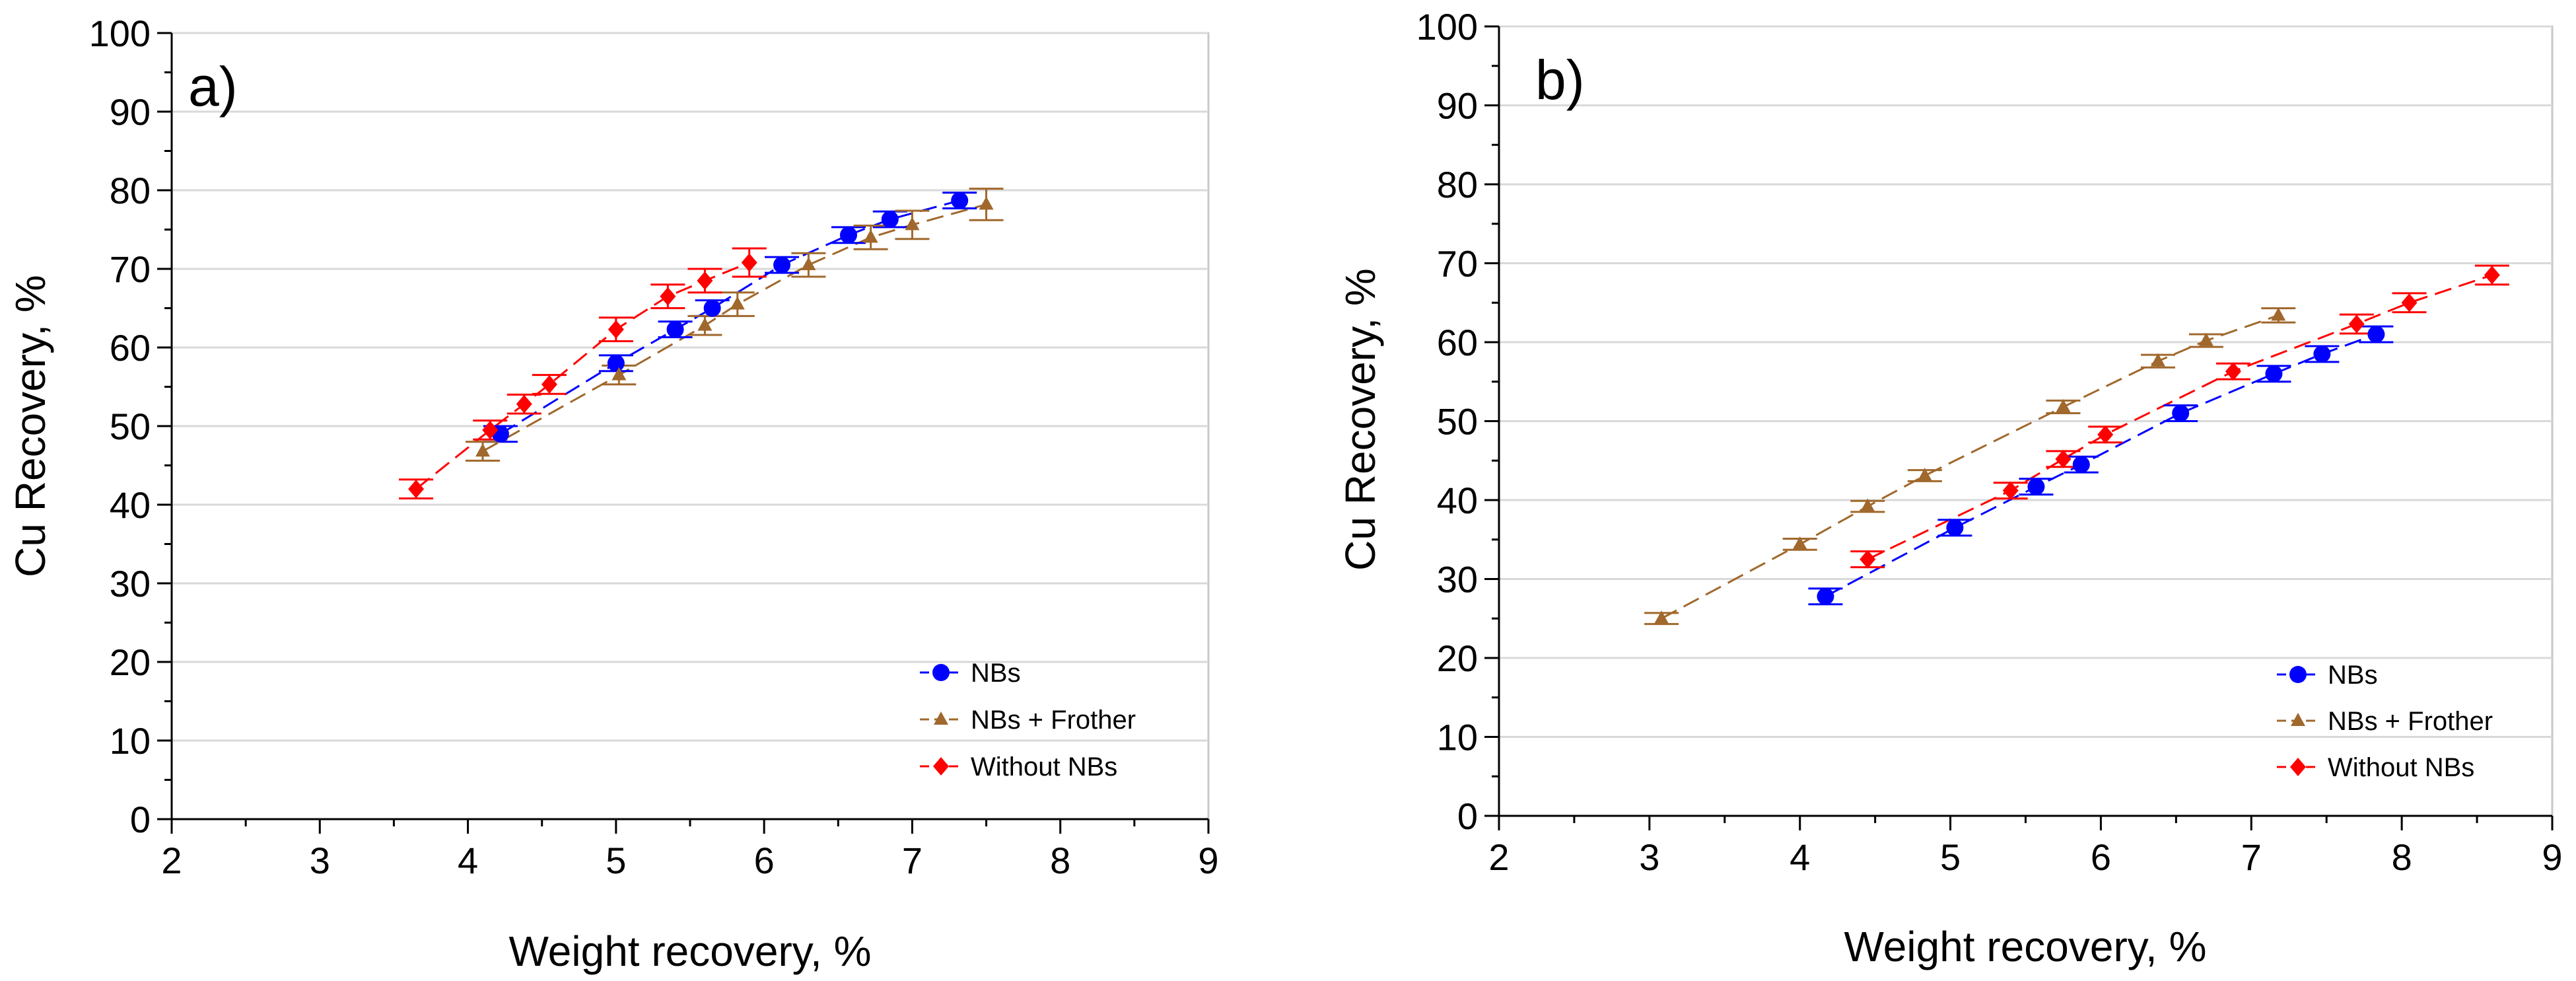  I want to click on panel-label: b), so click(1560, 80).